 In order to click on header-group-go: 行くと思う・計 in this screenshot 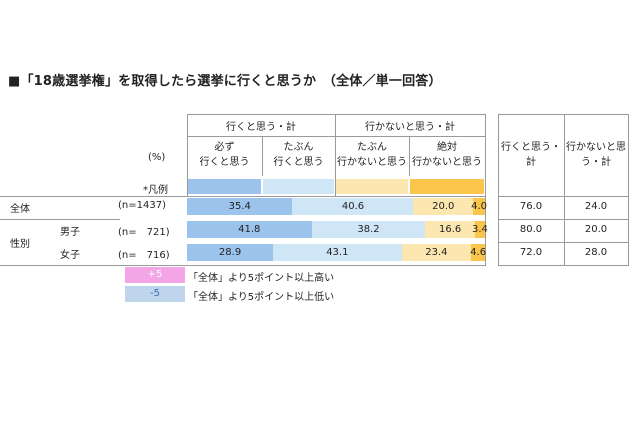, I will do `click(261, 127)`.